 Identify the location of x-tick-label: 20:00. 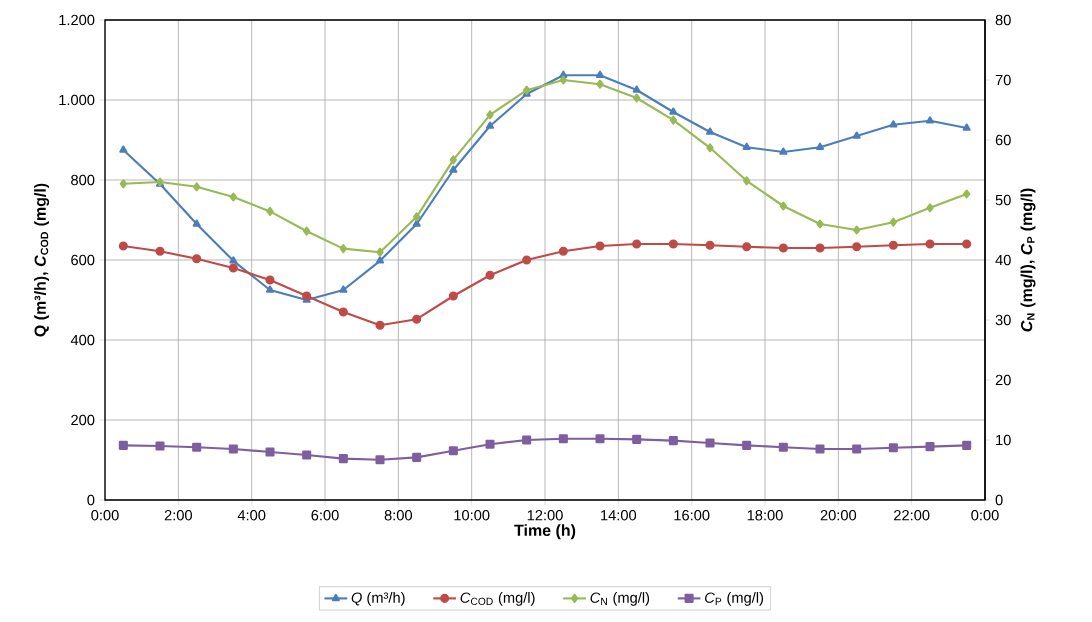
(838, 515).